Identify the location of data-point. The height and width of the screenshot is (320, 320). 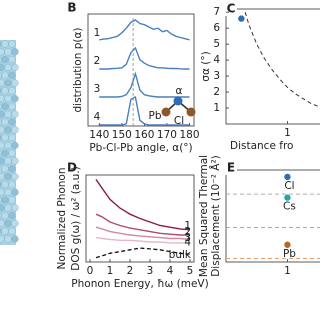
(287, 197).